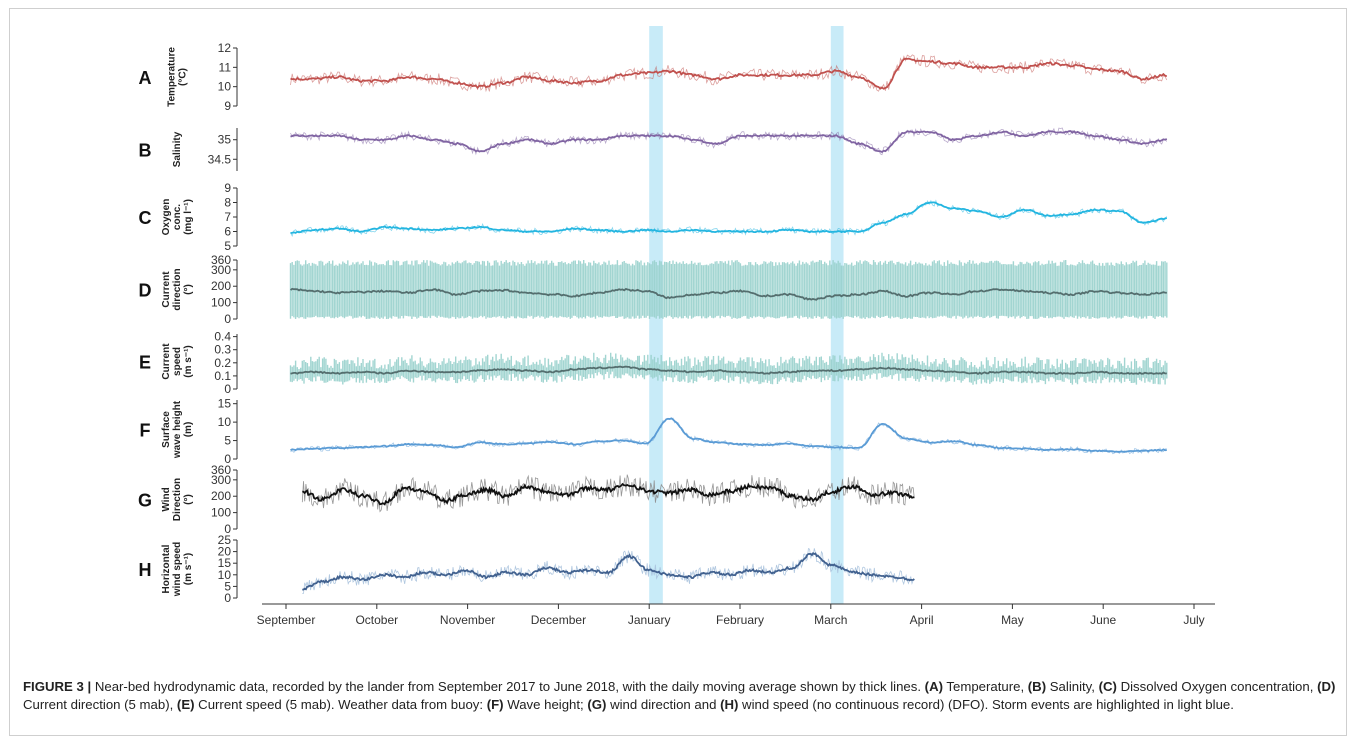  I want to click on y-axis-label-line: direction, so click(177, 289).